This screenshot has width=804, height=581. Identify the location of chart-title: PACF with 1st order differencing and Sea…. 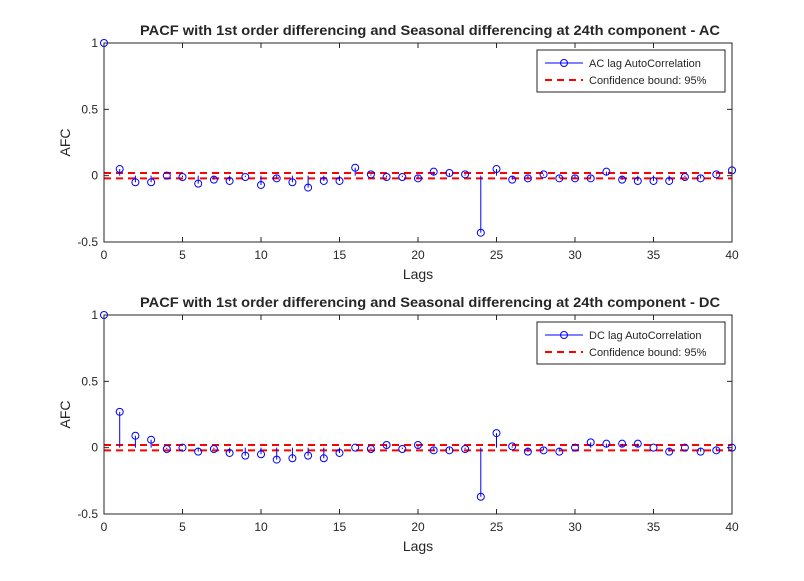
(430, 30).